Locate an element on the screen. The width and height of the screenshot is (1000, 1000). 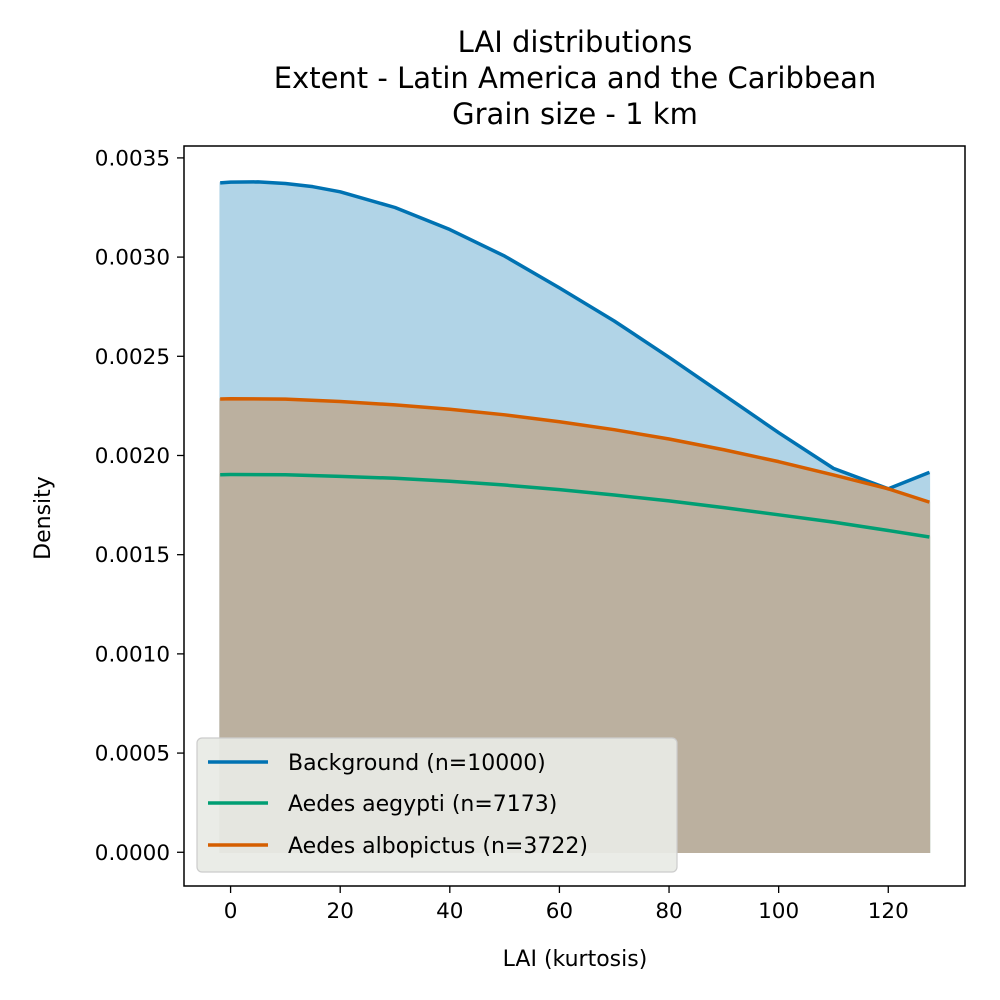
x-tick-label: 40 is located at coordinates (449, 911).